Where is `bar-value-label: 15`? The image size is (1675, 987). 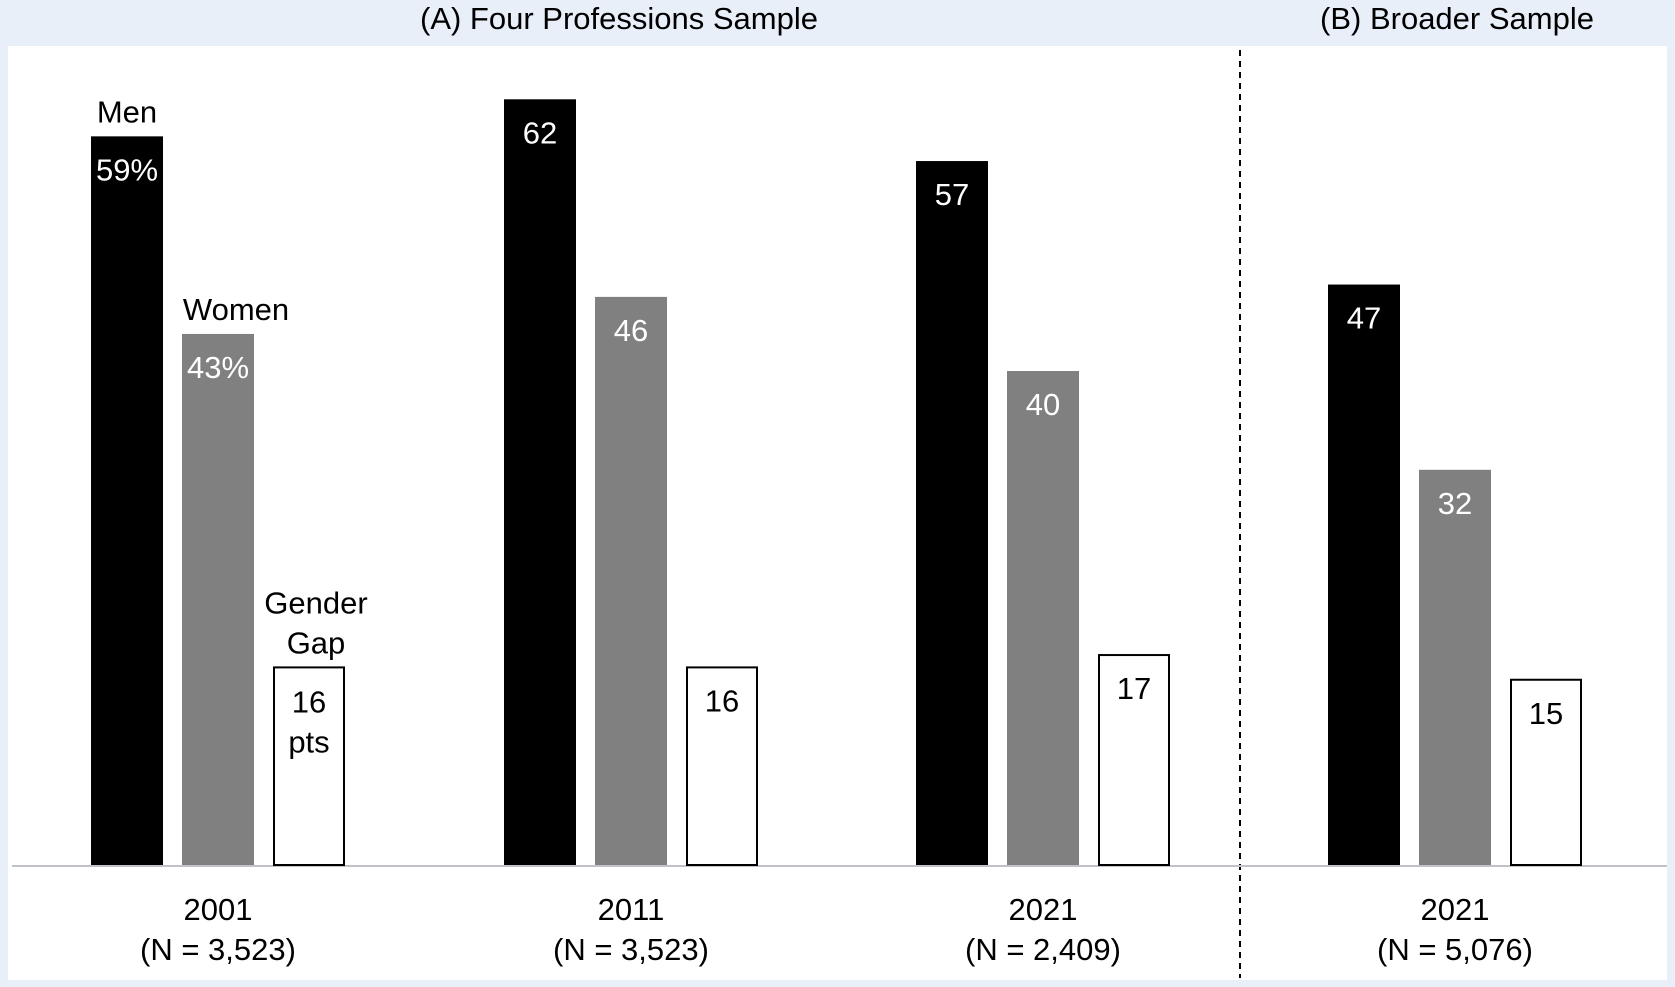 bar-value-label: 15 is located at coordinates (1546, 713).